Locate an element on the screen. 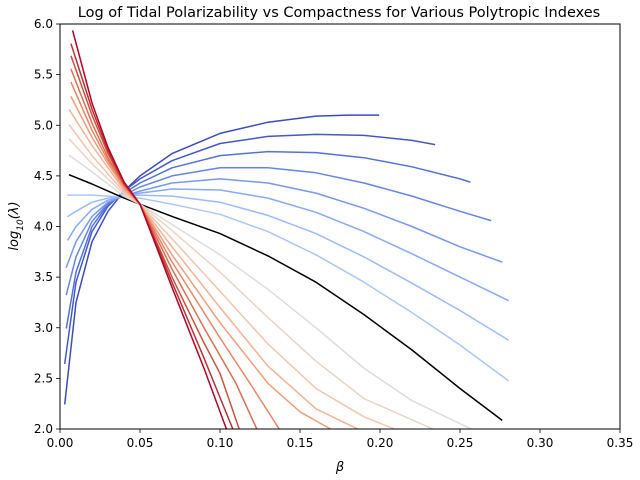 This screenshot has width=640, height=480. y-tick-label: 2.5 is located at coordinates (43, 378).